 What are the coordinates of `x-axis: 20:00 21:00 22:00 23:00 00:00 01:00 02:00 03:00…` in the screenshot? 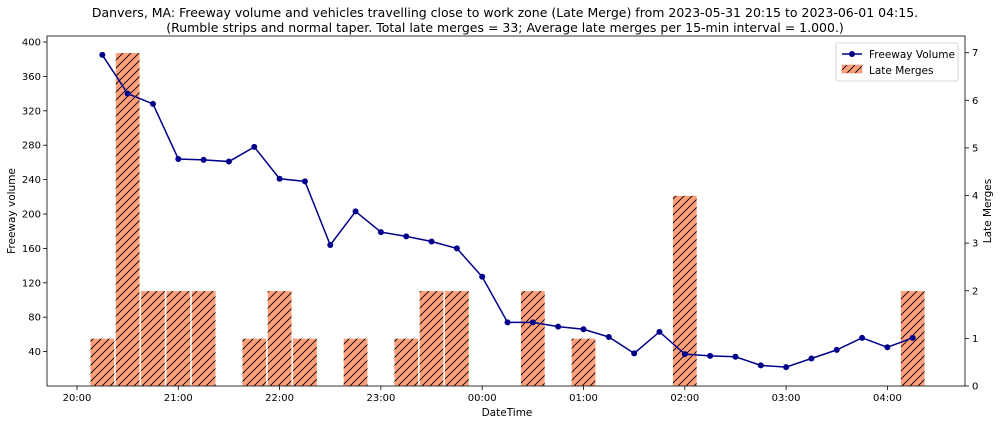 It's located at (482, 395).